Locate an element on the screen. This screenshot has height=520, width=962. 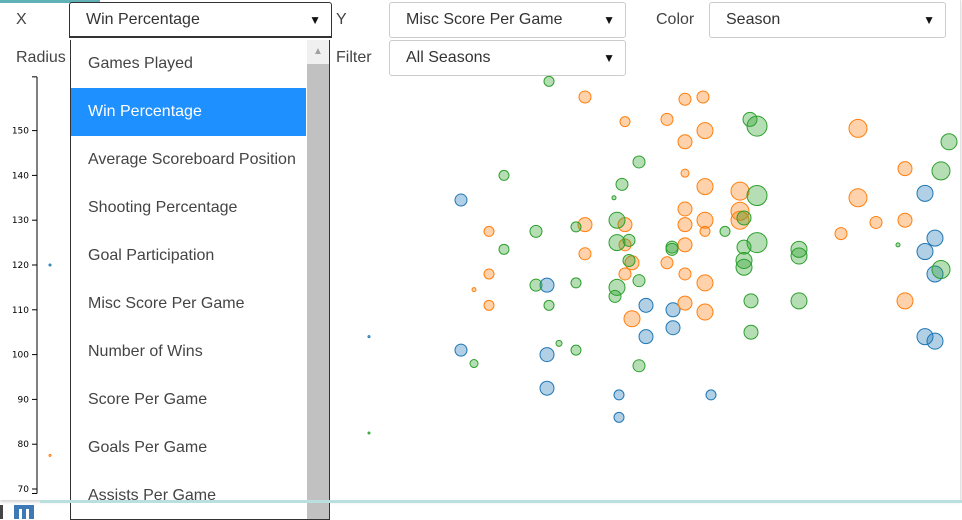
option-average-scoreboard-position: Average Scoreboard Position is located at coordinates (192, 159).